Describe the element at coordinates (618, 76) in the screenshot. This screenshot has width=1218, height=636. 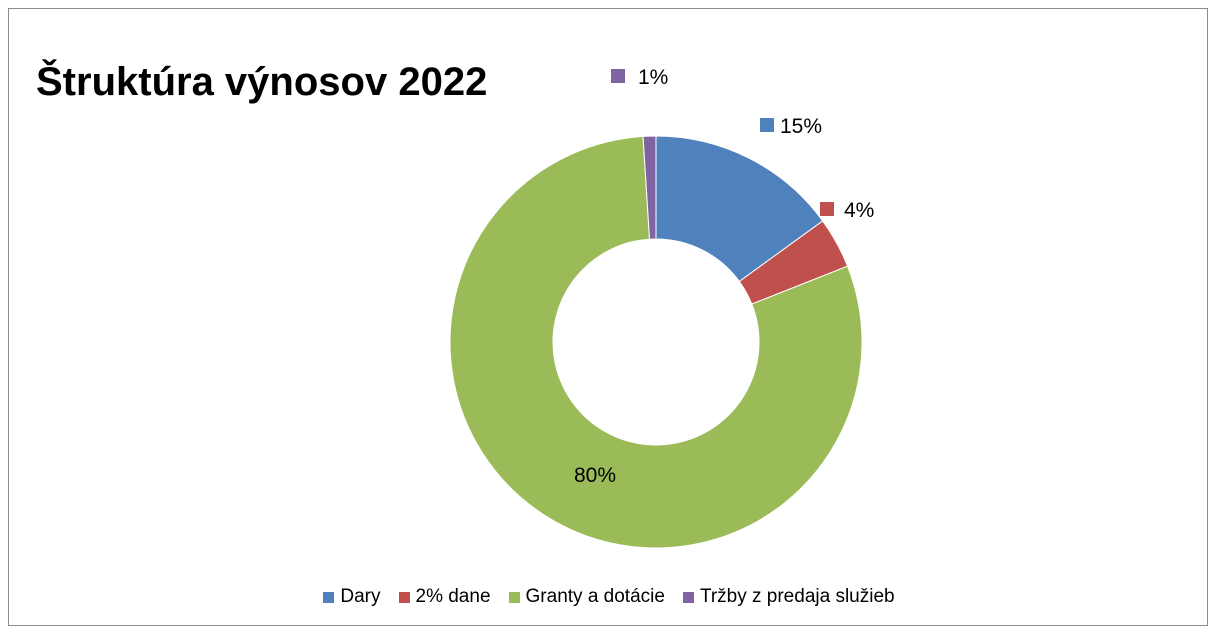
I see `data-label-marker-trzby-z-predaja-sluzieb` at that location.